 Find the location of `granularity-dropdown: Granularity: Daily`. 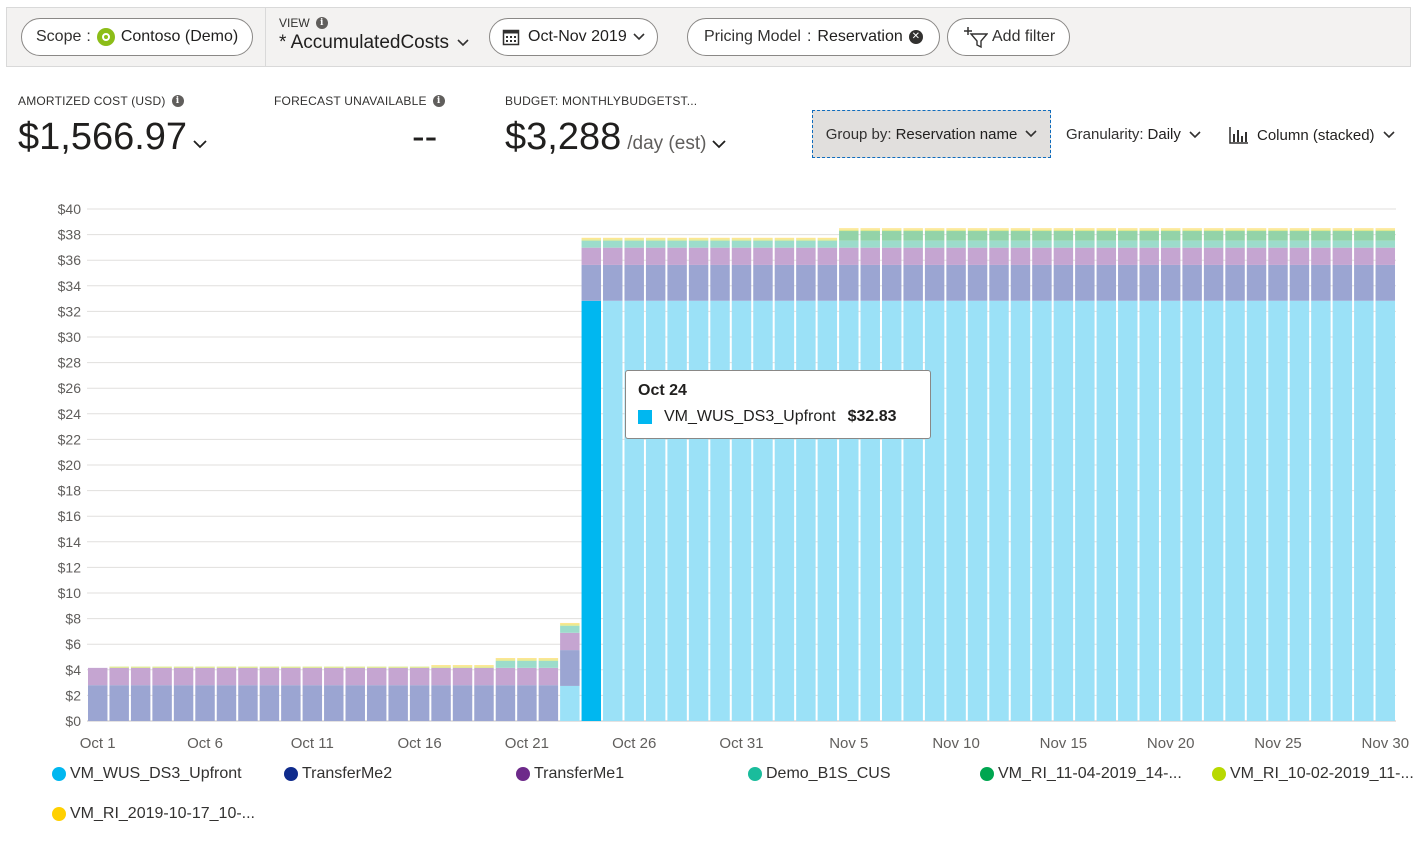

granularity-dropdown: Granularity: Daily is located at coordinates (1133, 134).